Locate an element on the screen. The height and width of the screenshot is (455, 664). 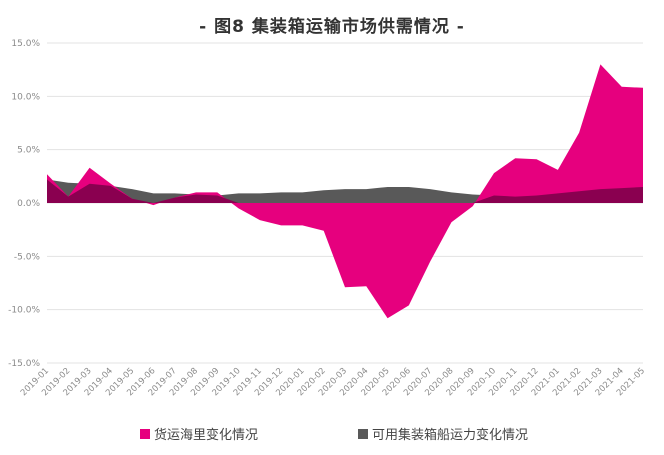
legend-item-cargo-mileage: 货运海里变化情况 is located at coordinates (199, 433).